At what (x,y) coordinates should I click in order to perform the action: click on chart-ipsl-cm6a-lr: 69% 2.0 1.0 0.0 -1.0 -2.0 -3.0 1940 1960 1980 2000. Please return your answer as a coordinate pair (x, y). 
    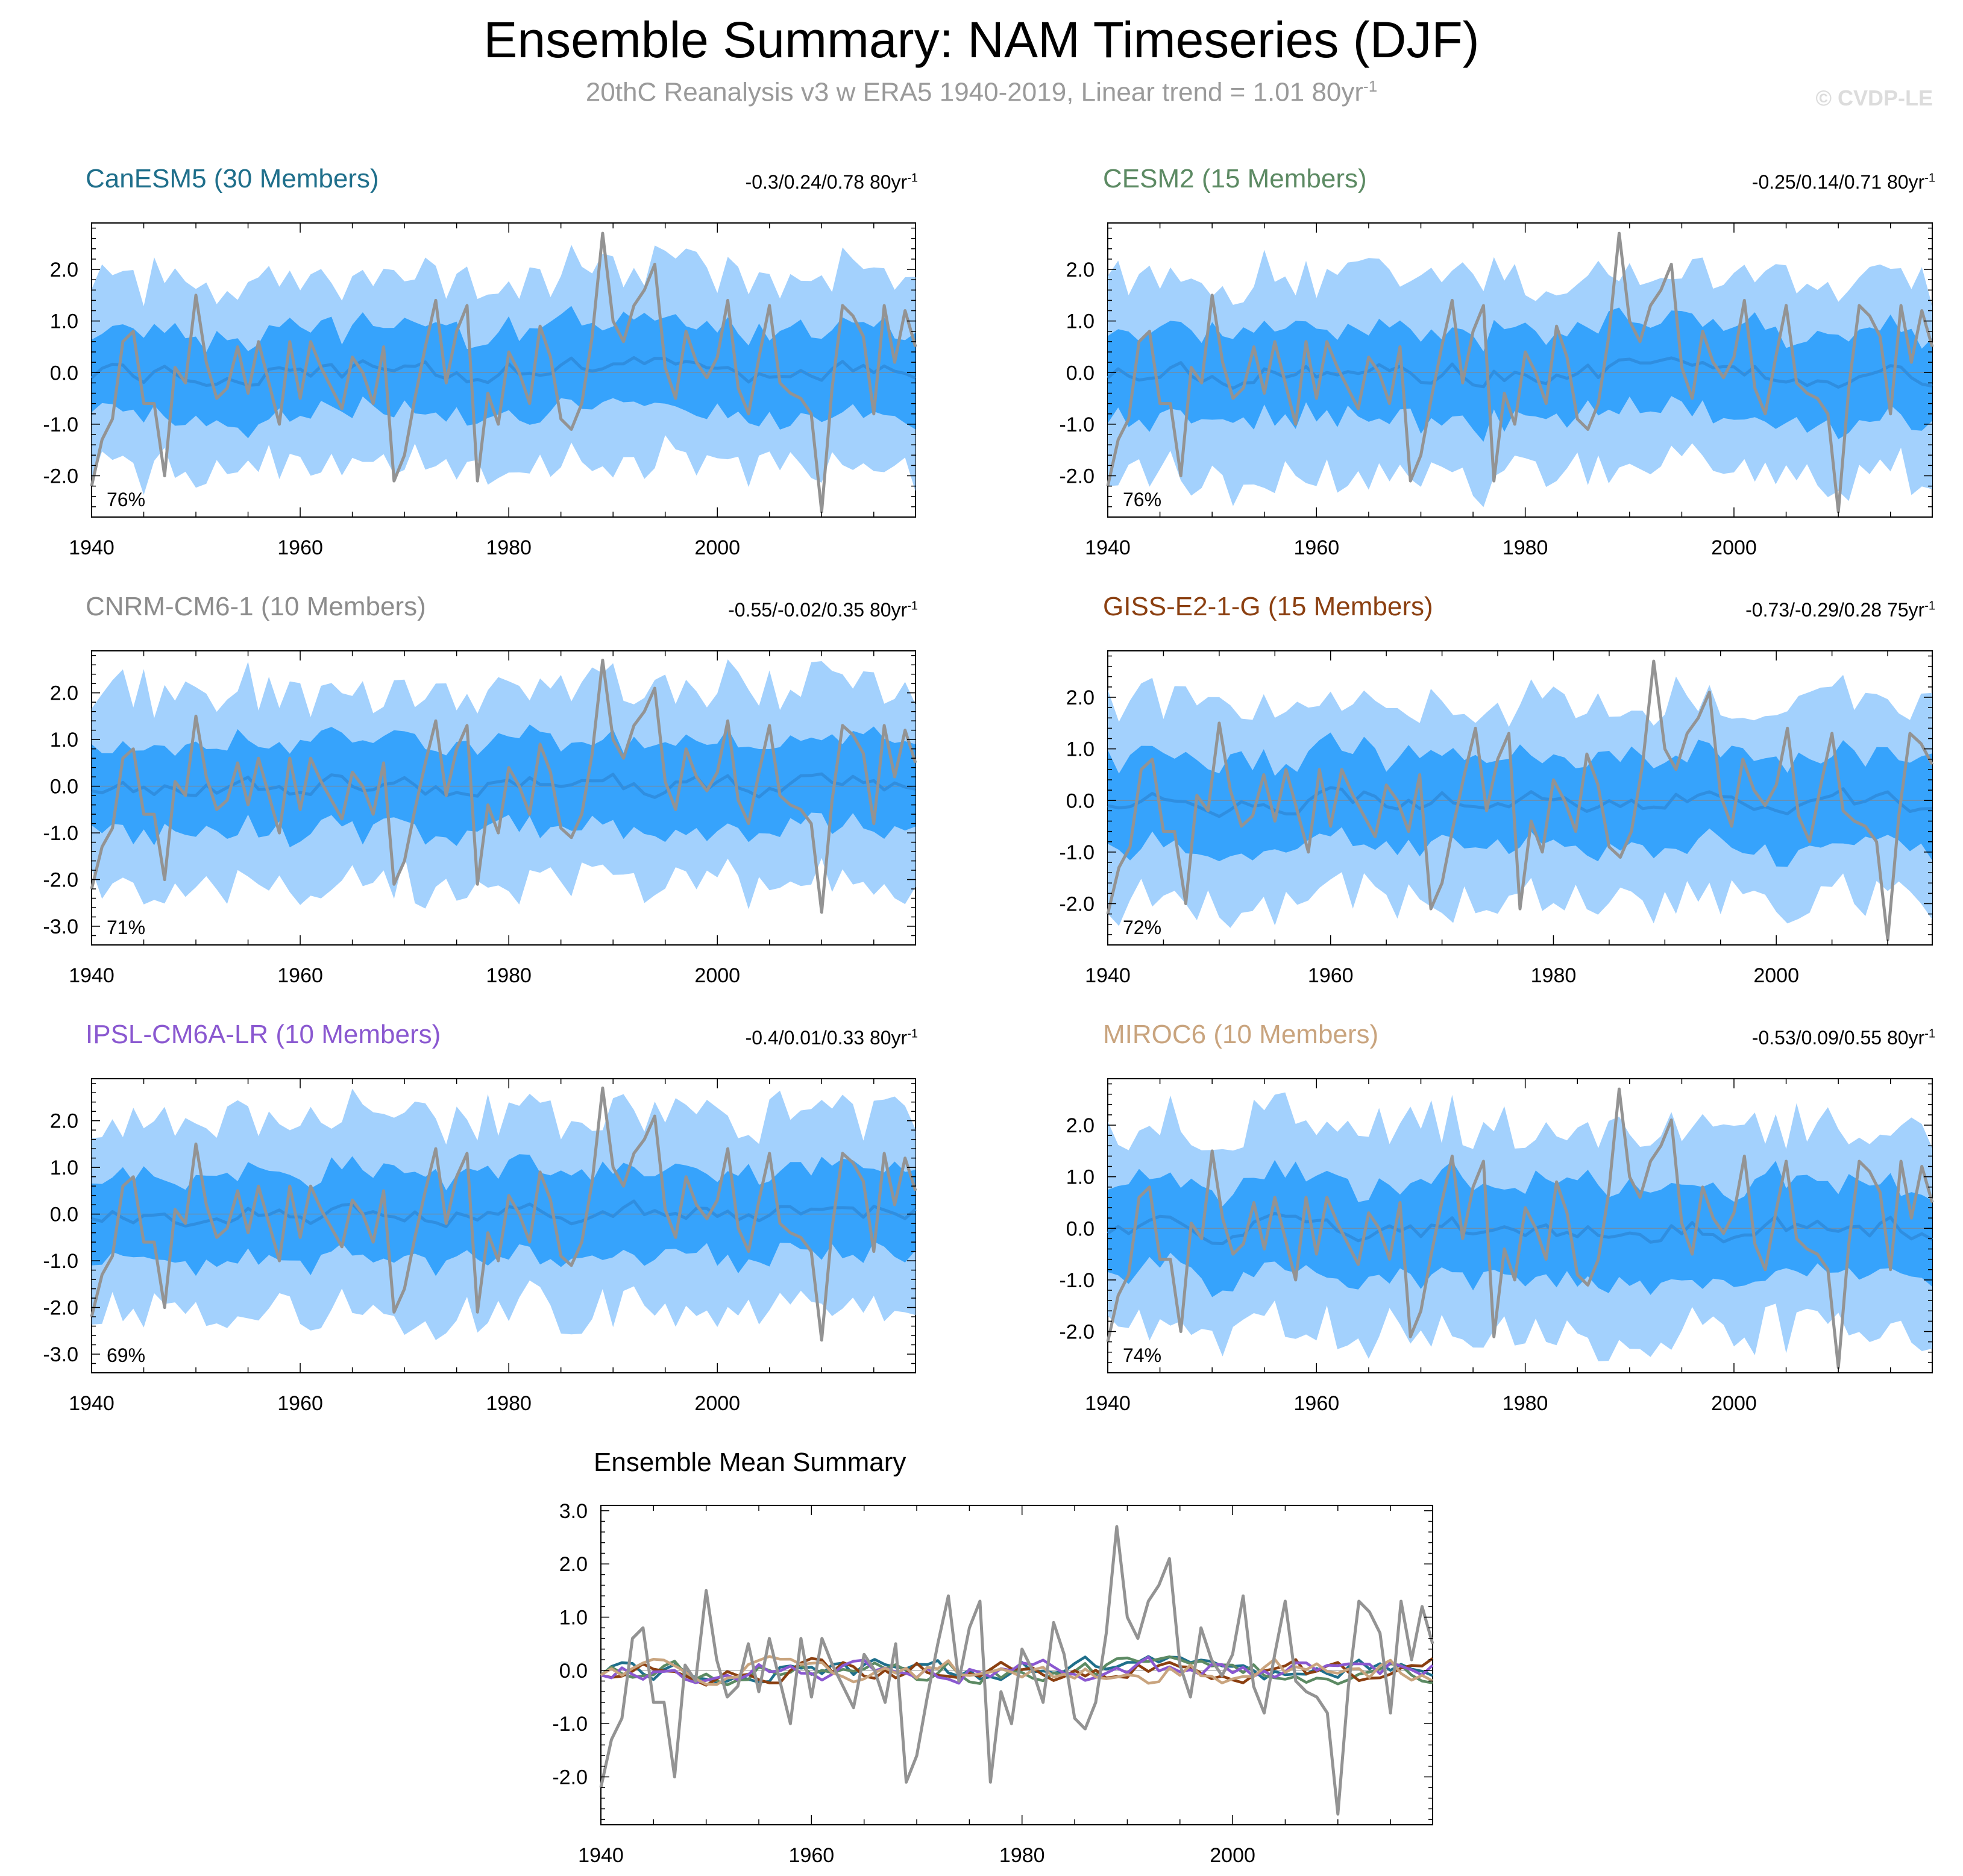
    Looking at the image, I should click on (480, 1246).